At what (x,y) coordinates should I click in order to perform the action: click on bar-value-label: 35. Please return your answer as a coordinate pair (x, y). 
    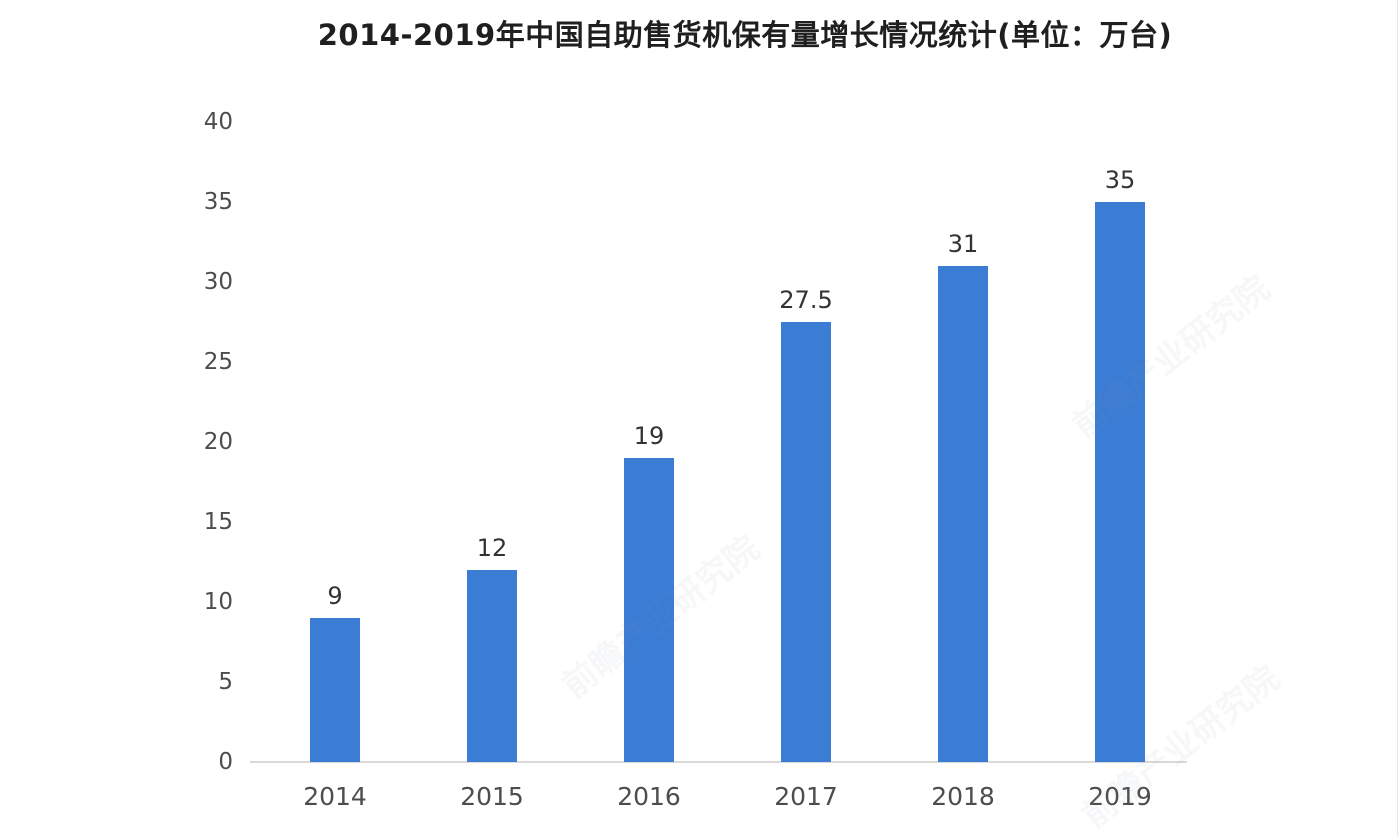
    Looking at the image, I should click on (1120, 180).